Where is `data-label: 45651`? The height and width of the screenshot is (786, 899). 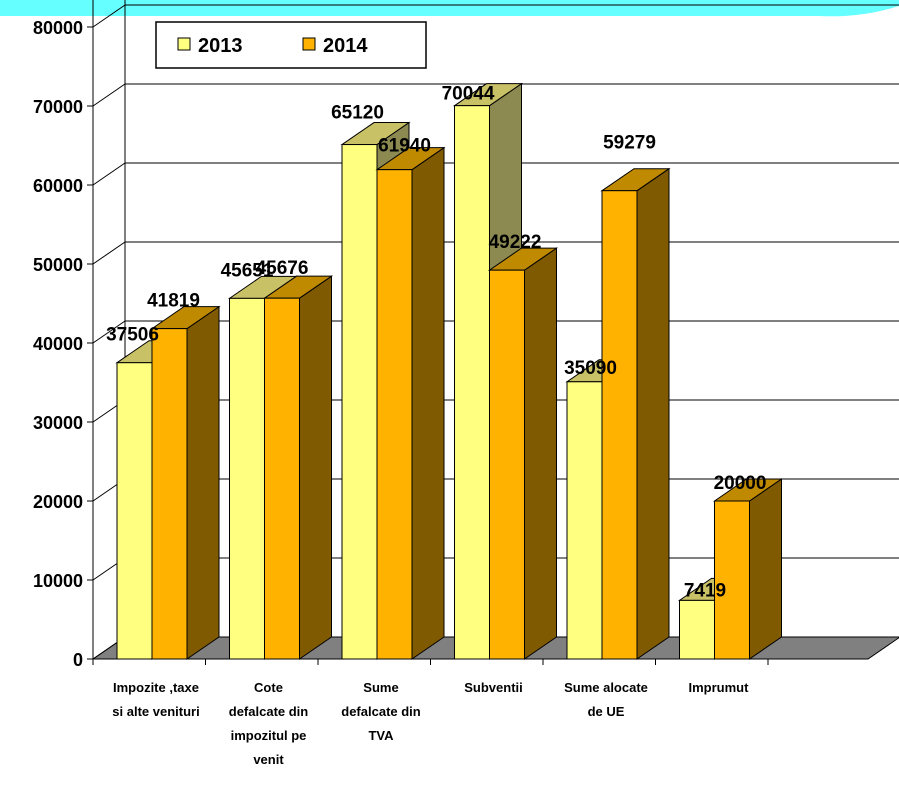
data-label: 45651 is located at coordinates (247, 270).